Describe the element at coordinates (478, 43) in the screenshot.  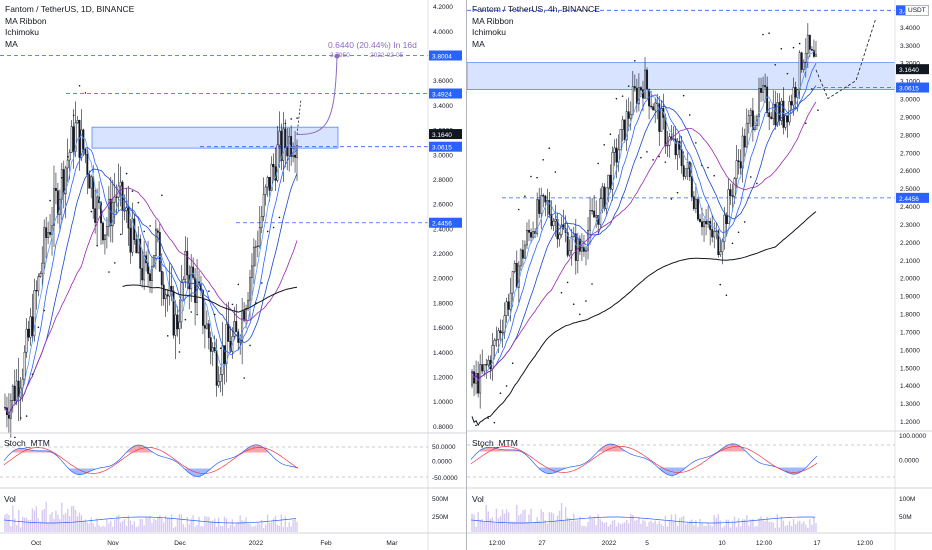
I see `indicator-ma-4h: MA` at that location.